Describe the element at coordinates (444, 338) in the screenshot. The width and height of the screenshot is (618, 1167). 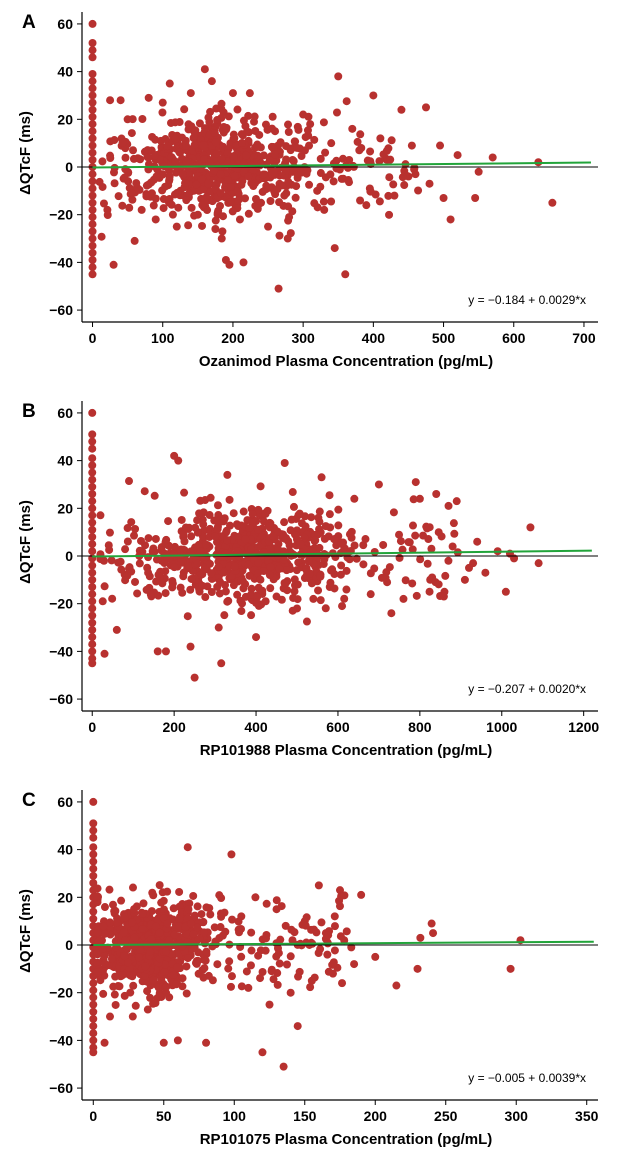
I see `x-tick-label: 500` at that location.